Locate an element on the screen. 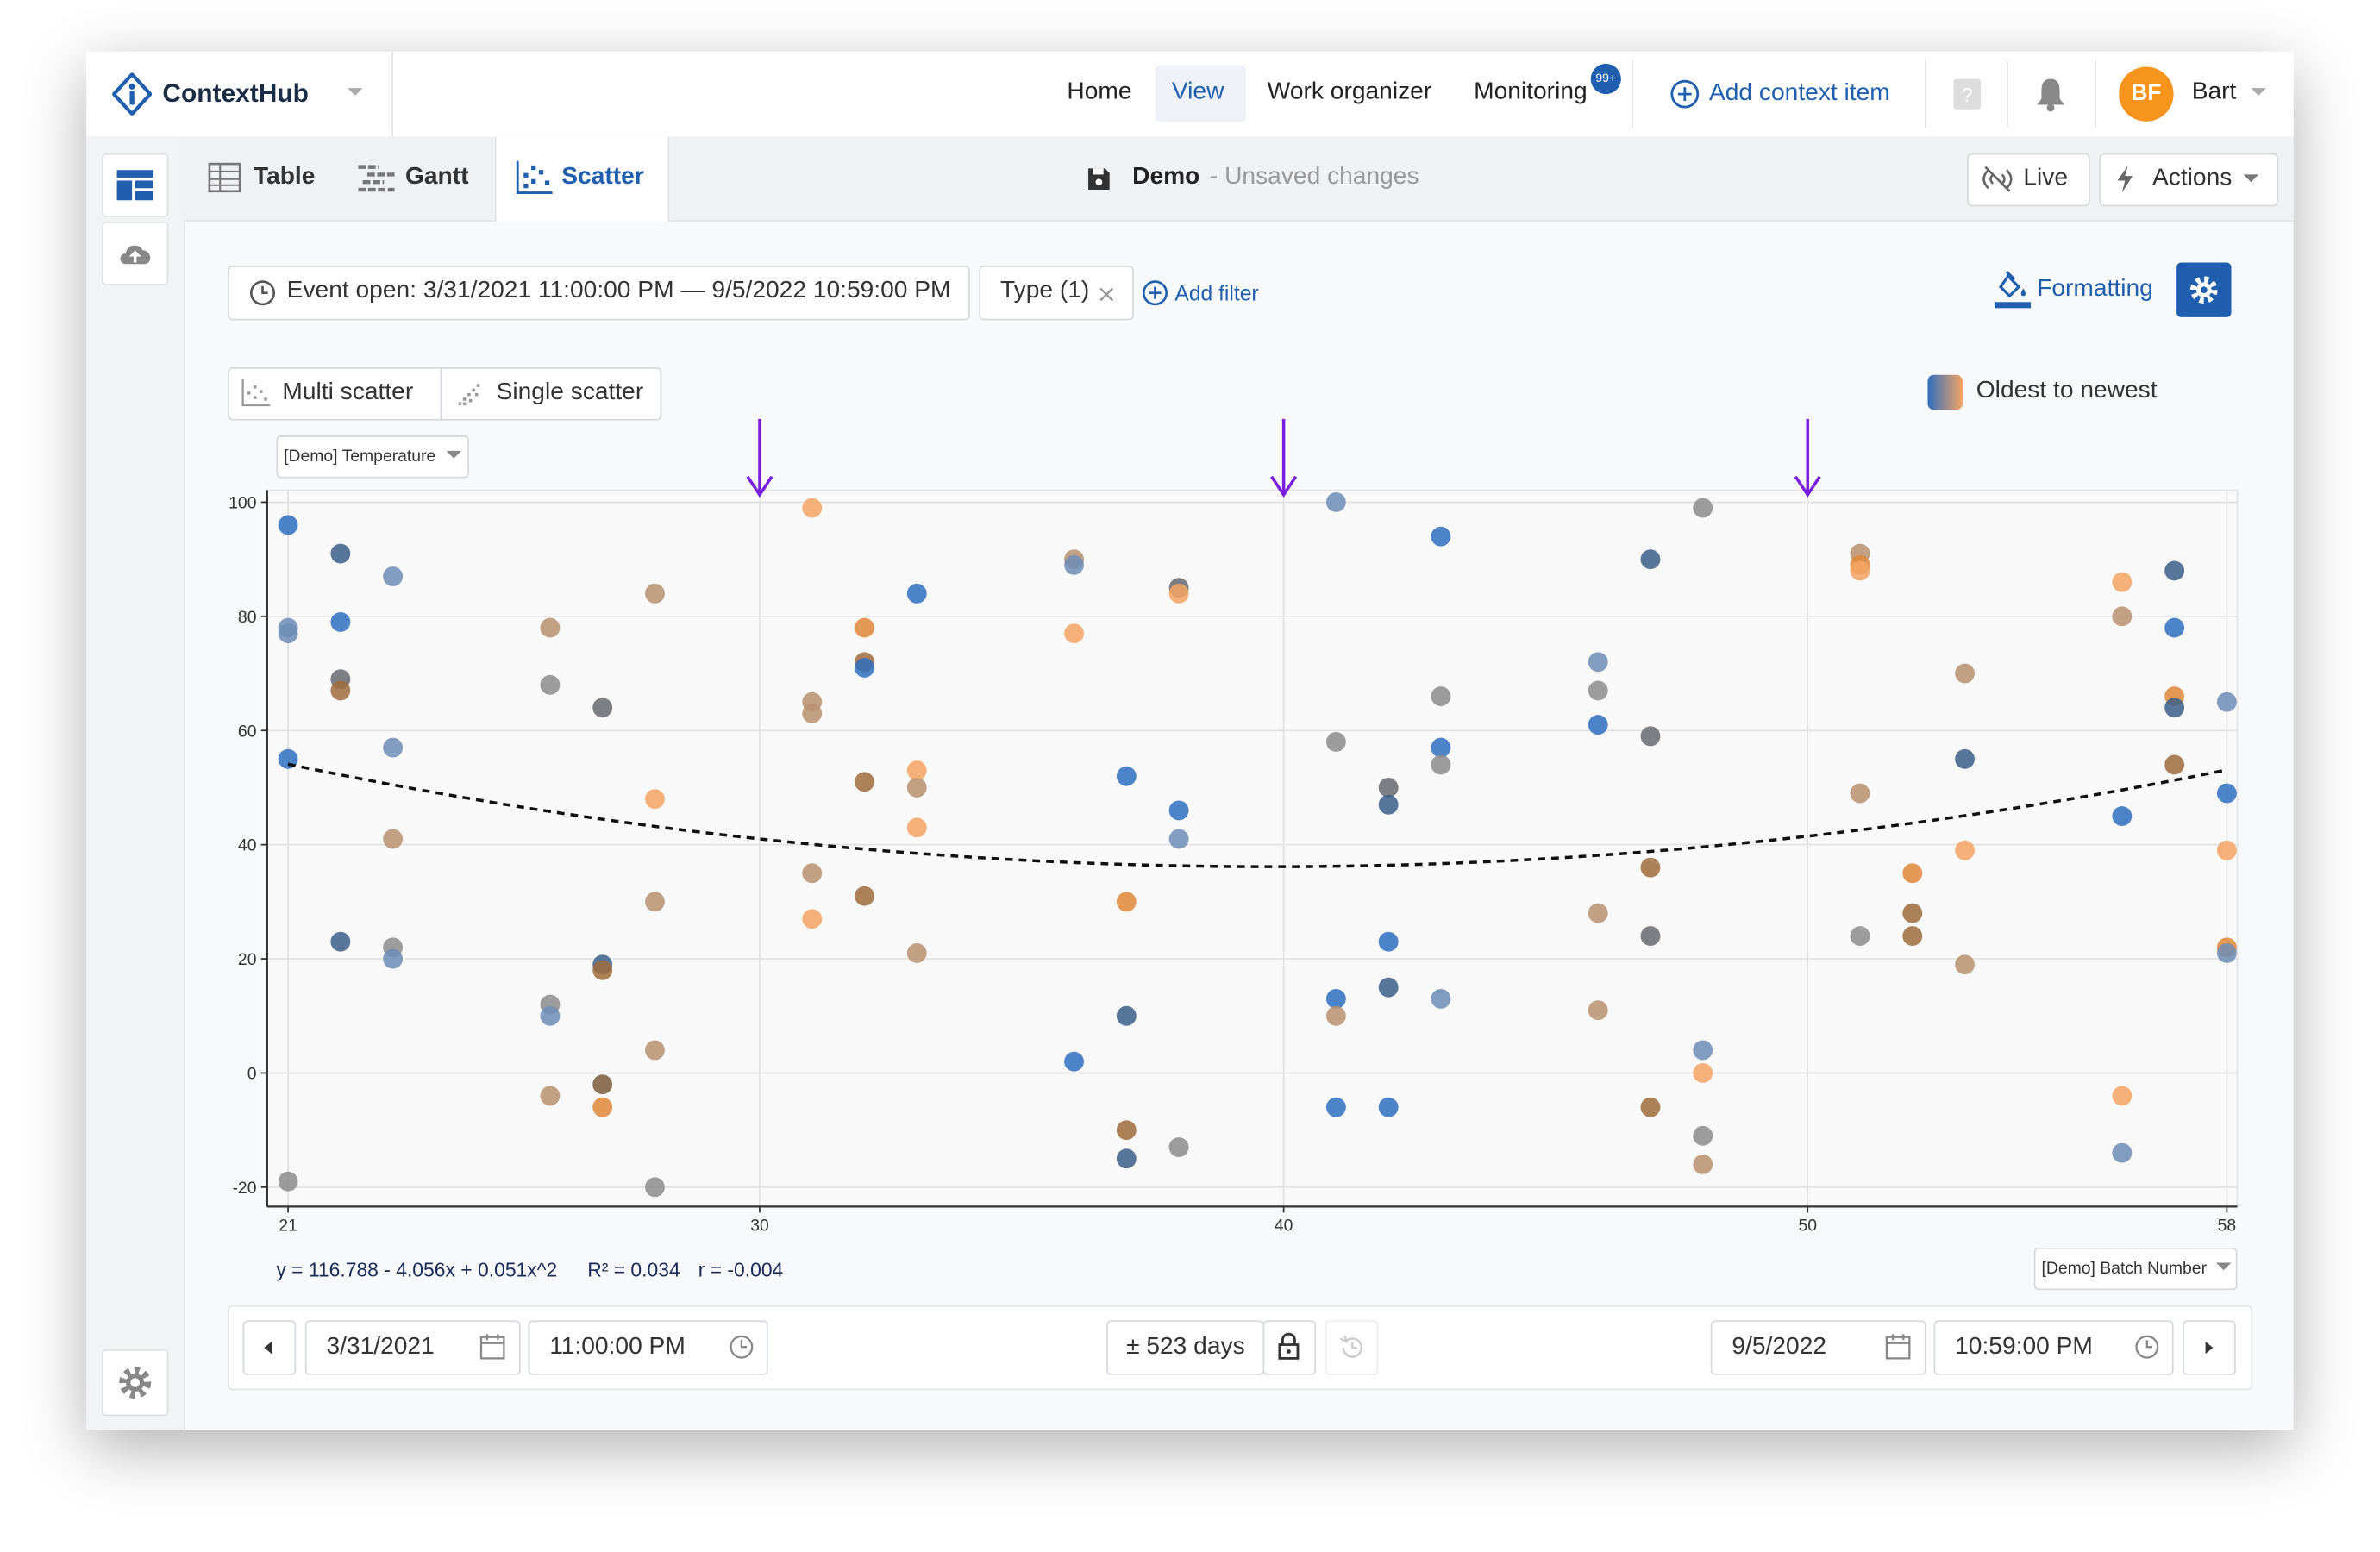  live-icon is located at coordinates (1998, 179).